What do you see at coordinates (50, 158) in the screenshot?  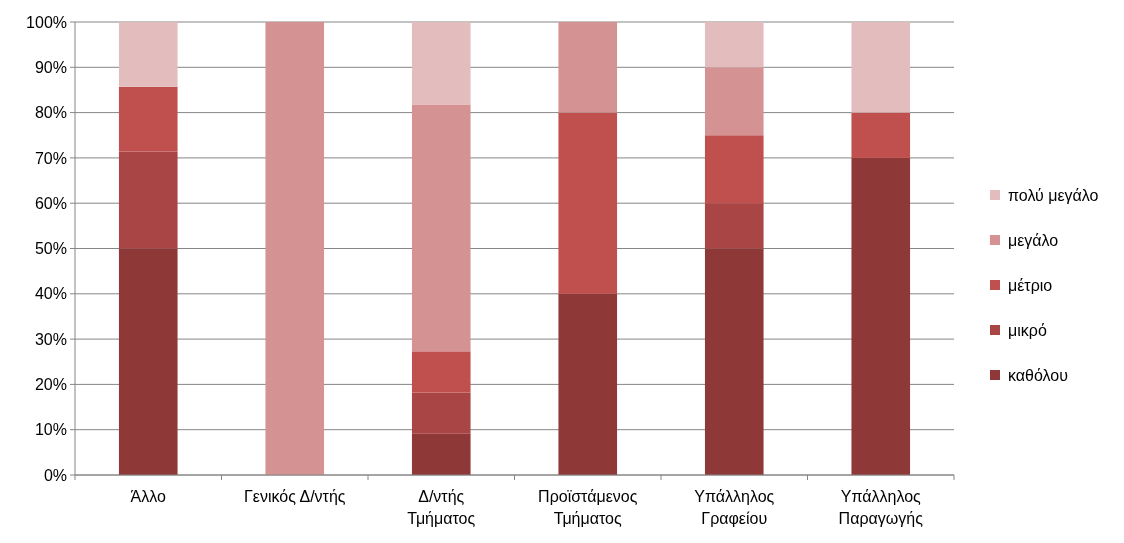 I see `y-tick-label: 70%` at bounding box center [50, 158].